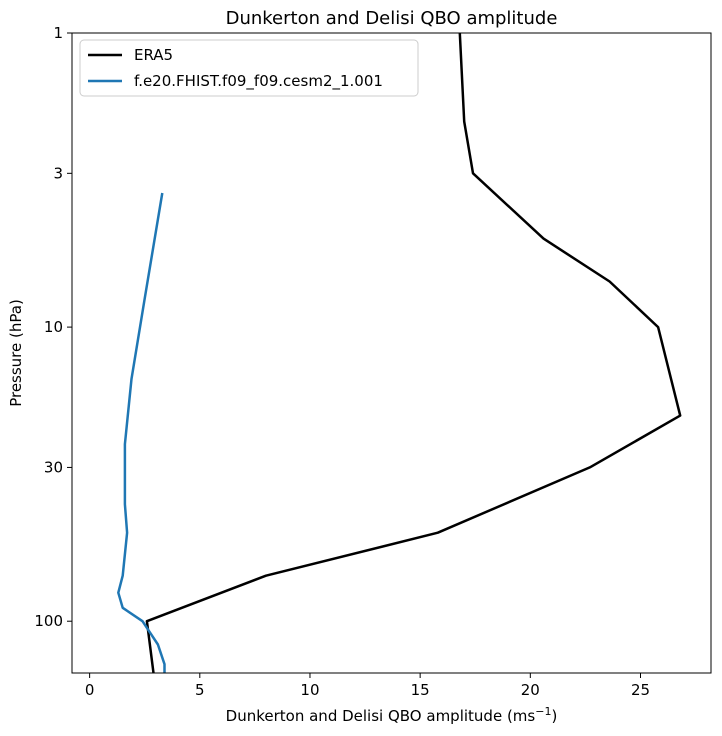  Describe the element at coordinates (258, 81) in the screenshot. I see `legend-label-cesm2: f.e20.FHIST.f09_f09.cesm2_1.001` at that location.